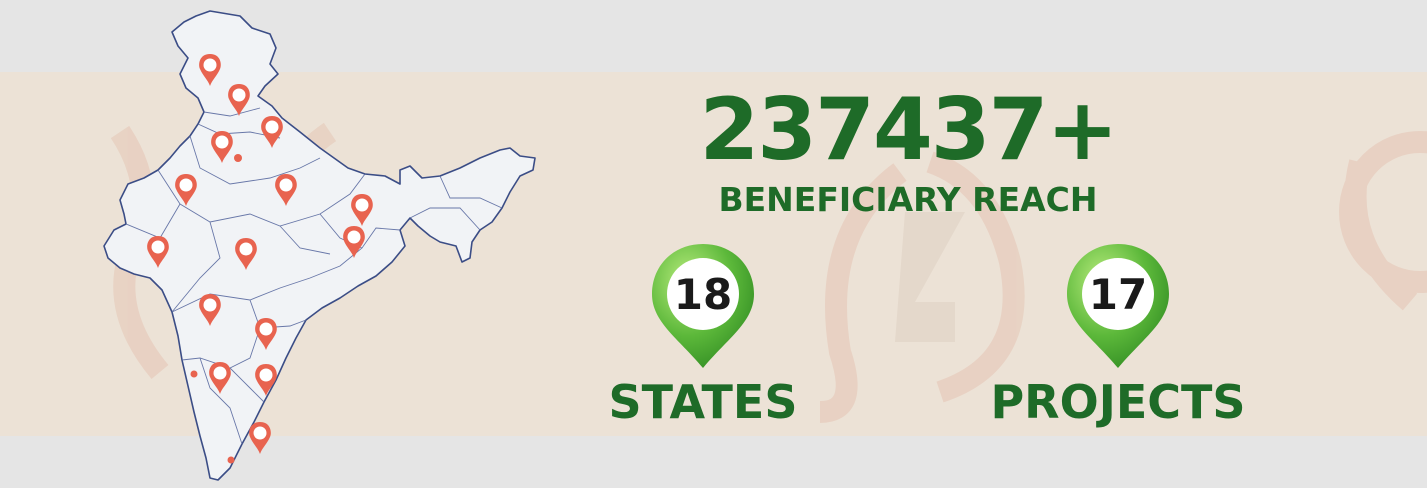 The image size is (1427, 488). I want to click on state-pins, so click(260, 259).